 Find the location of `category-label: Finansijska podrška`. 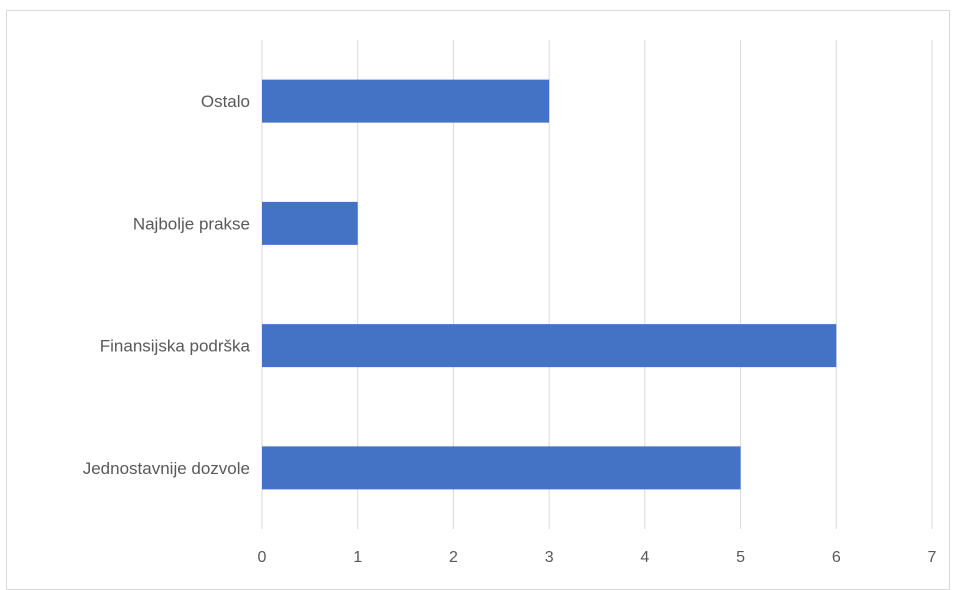

category-label: Finansijska podrška is located at coordinates (175, 346).